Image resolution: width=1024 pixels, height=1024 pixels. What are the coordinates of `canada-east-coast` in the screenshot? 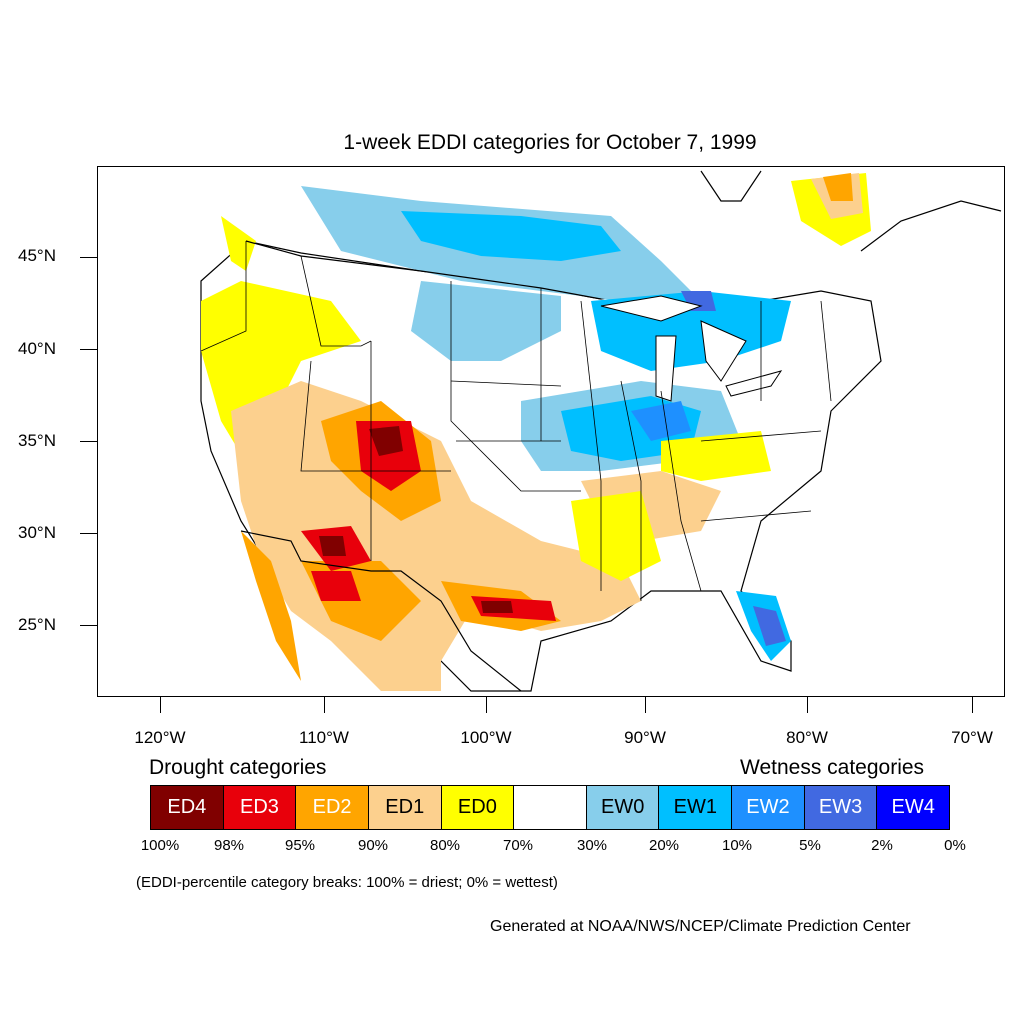 It's located at (931, 226).